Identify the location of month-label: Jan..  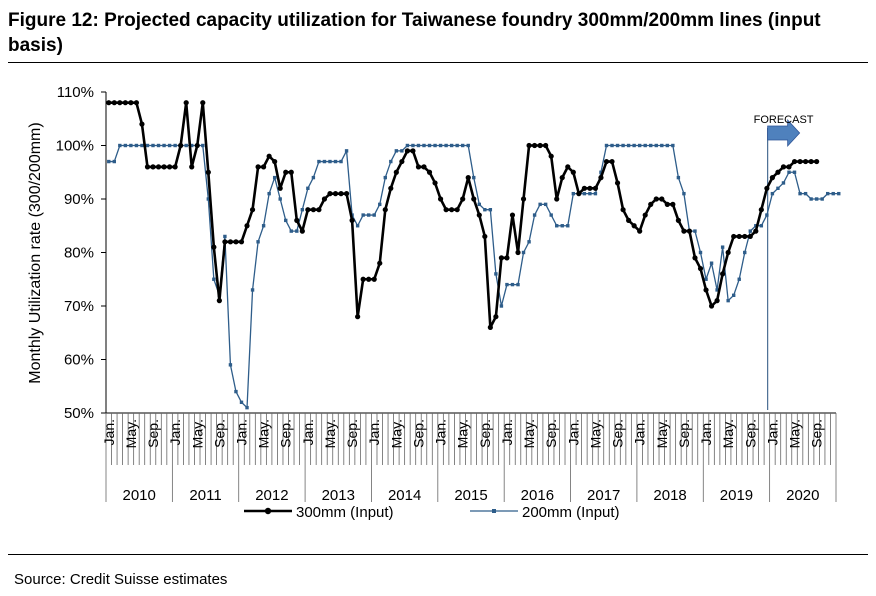
(308, 432).